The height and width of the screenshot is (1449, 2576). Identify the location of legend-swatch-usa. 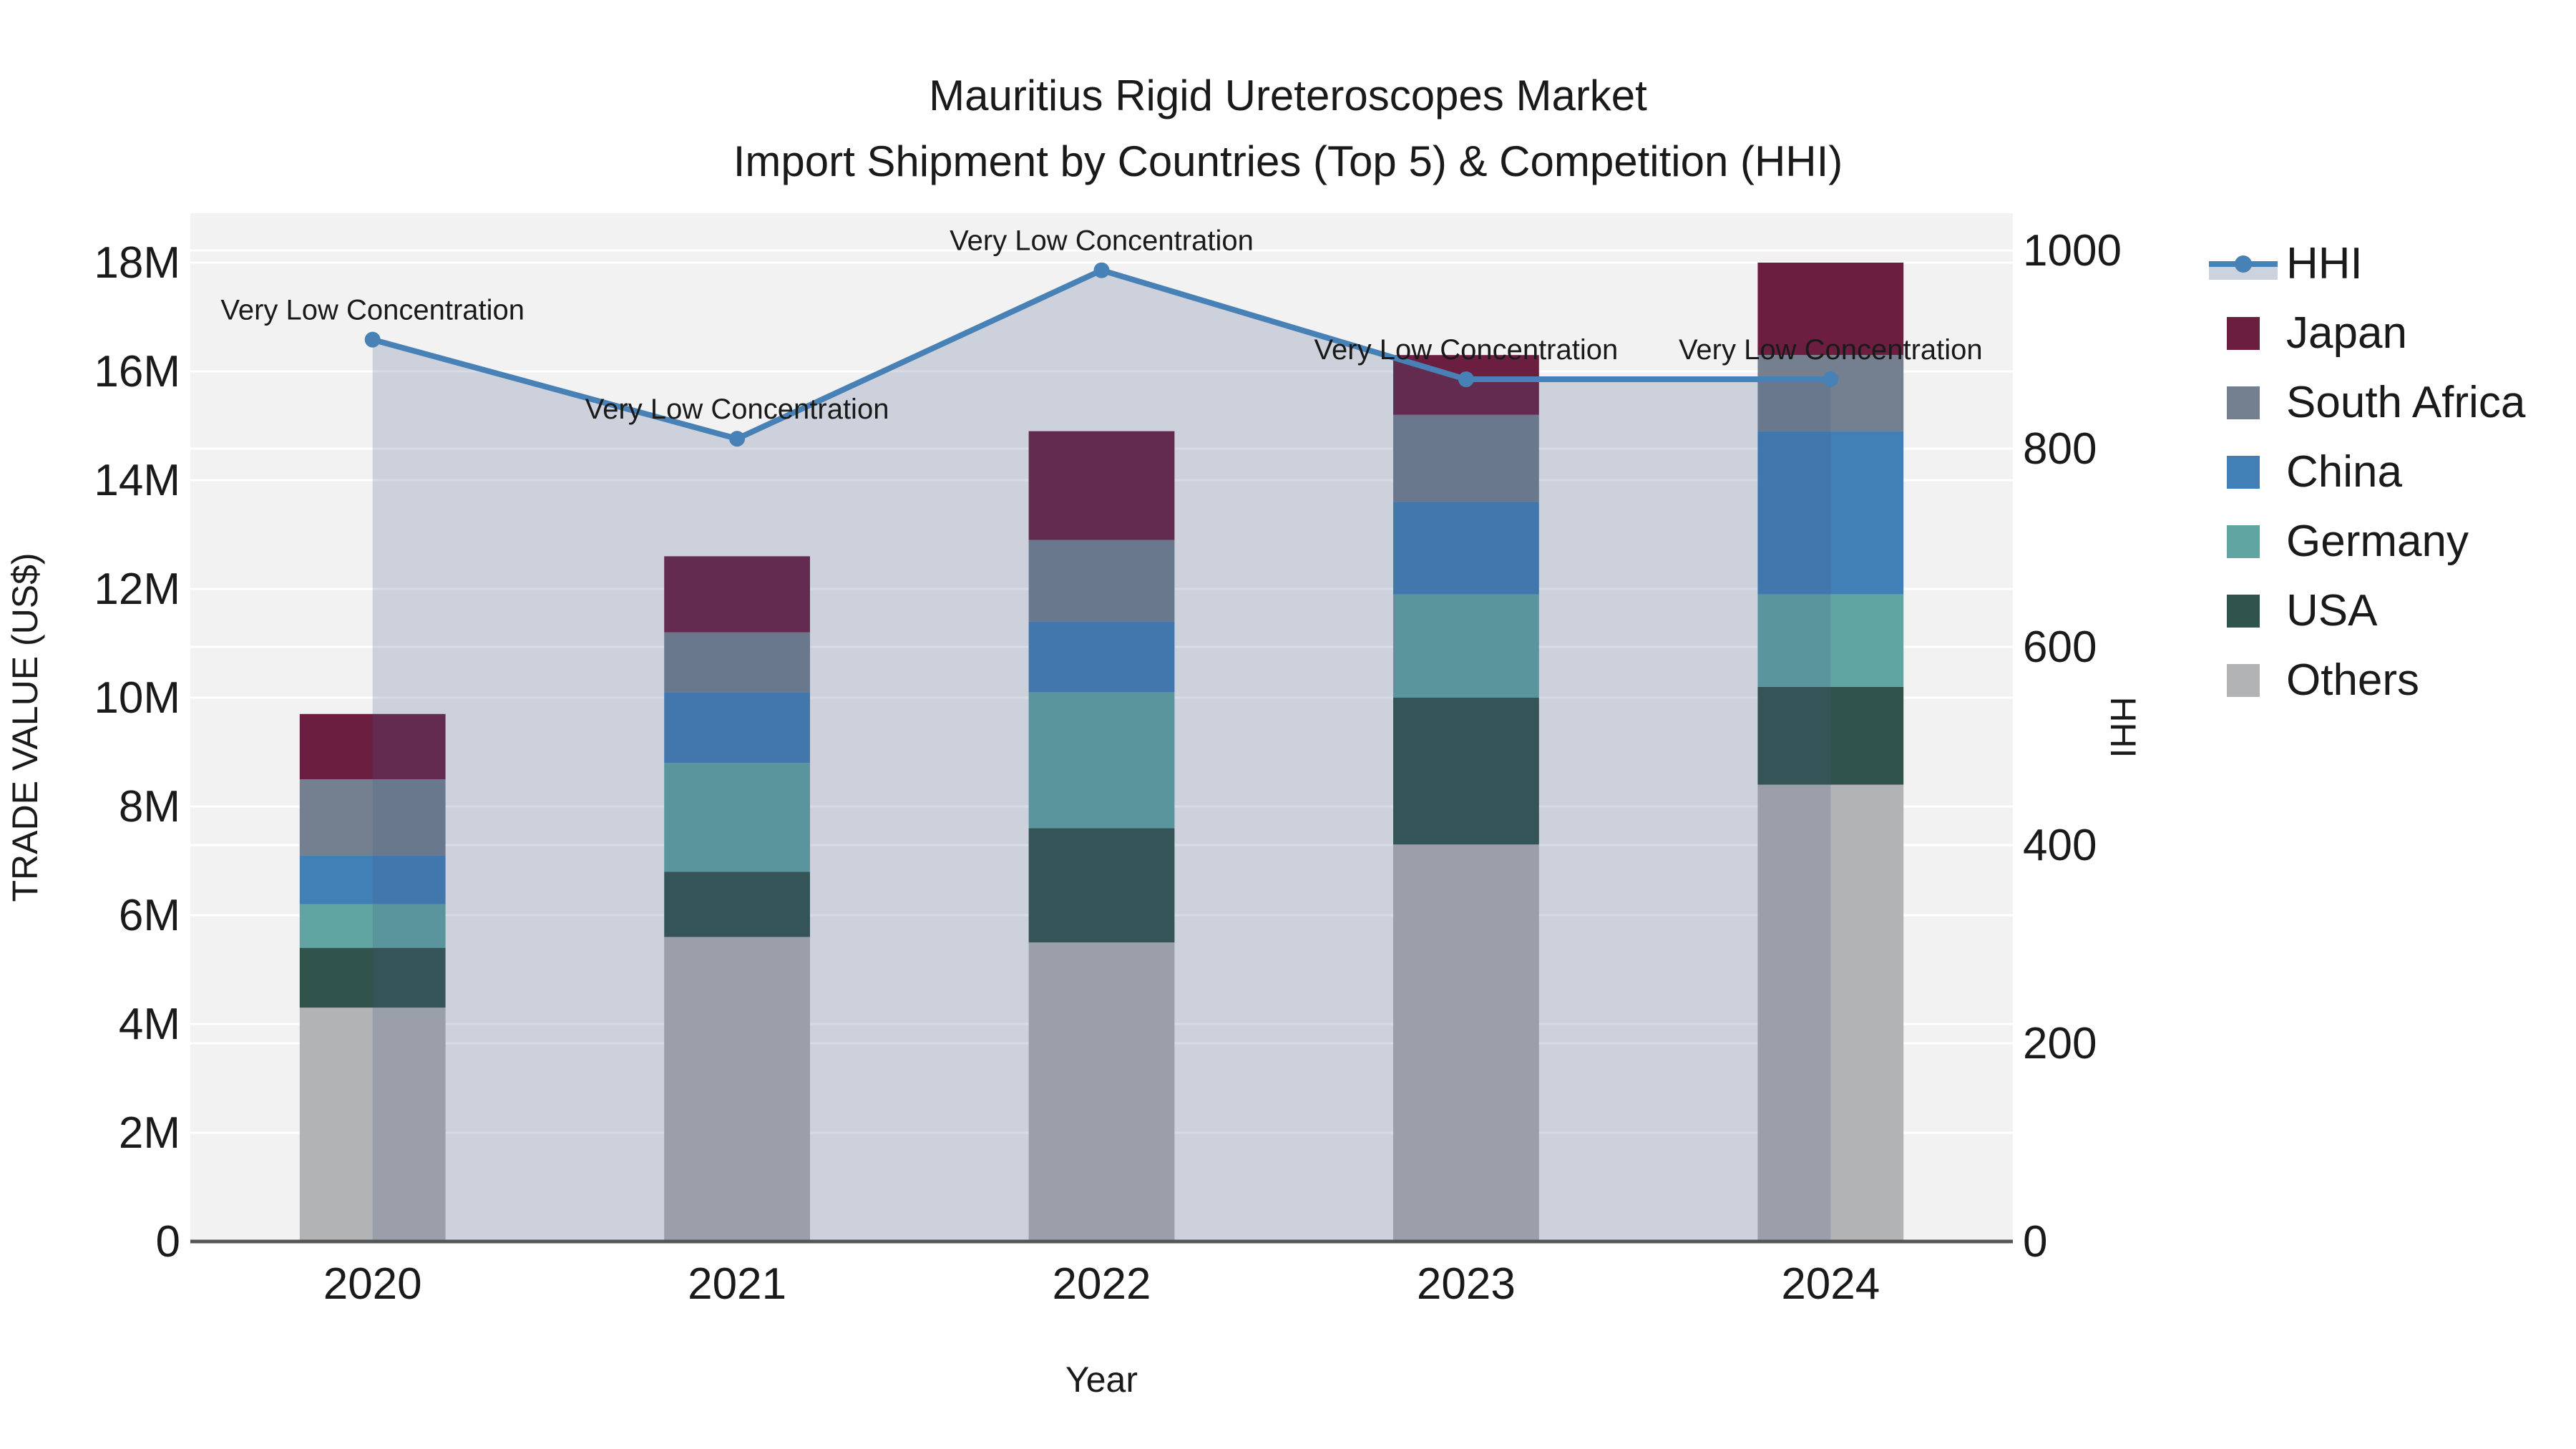
(2243, 611).